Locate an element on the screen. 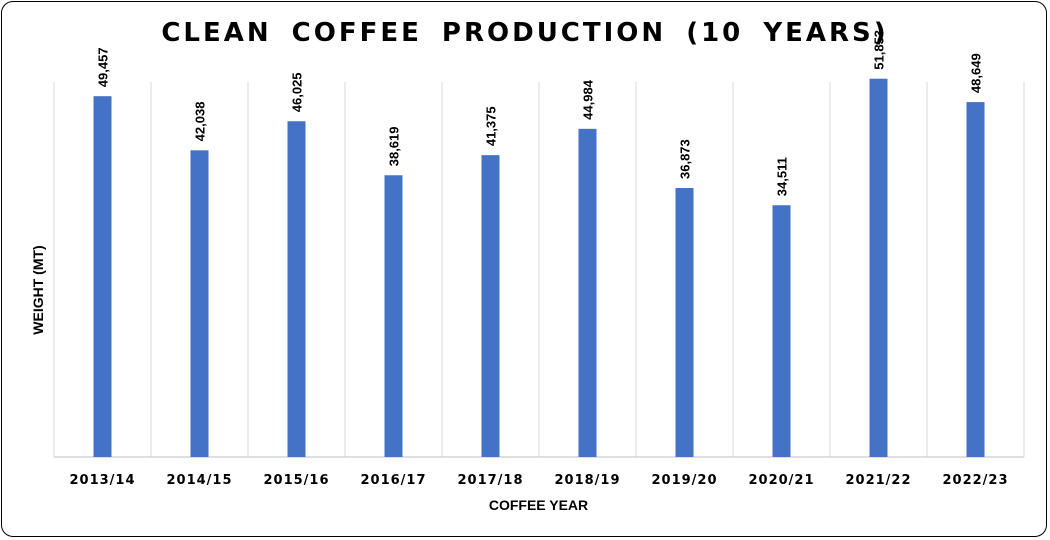  x-tick-label: 2020/21 is located at coordinates (781, 480).